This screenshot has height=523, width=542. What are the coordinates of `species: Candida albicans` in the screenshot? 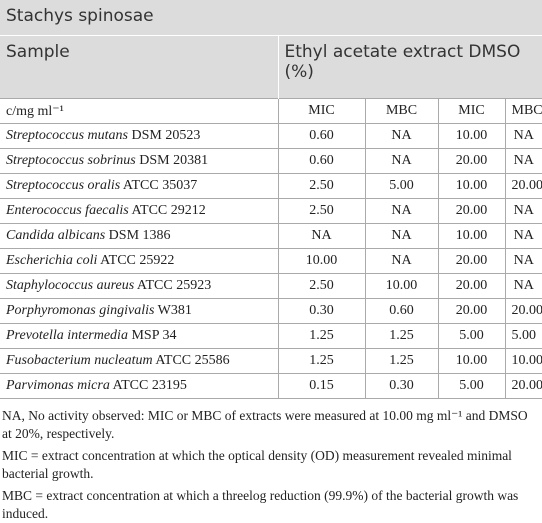 It's located at (56, 235).